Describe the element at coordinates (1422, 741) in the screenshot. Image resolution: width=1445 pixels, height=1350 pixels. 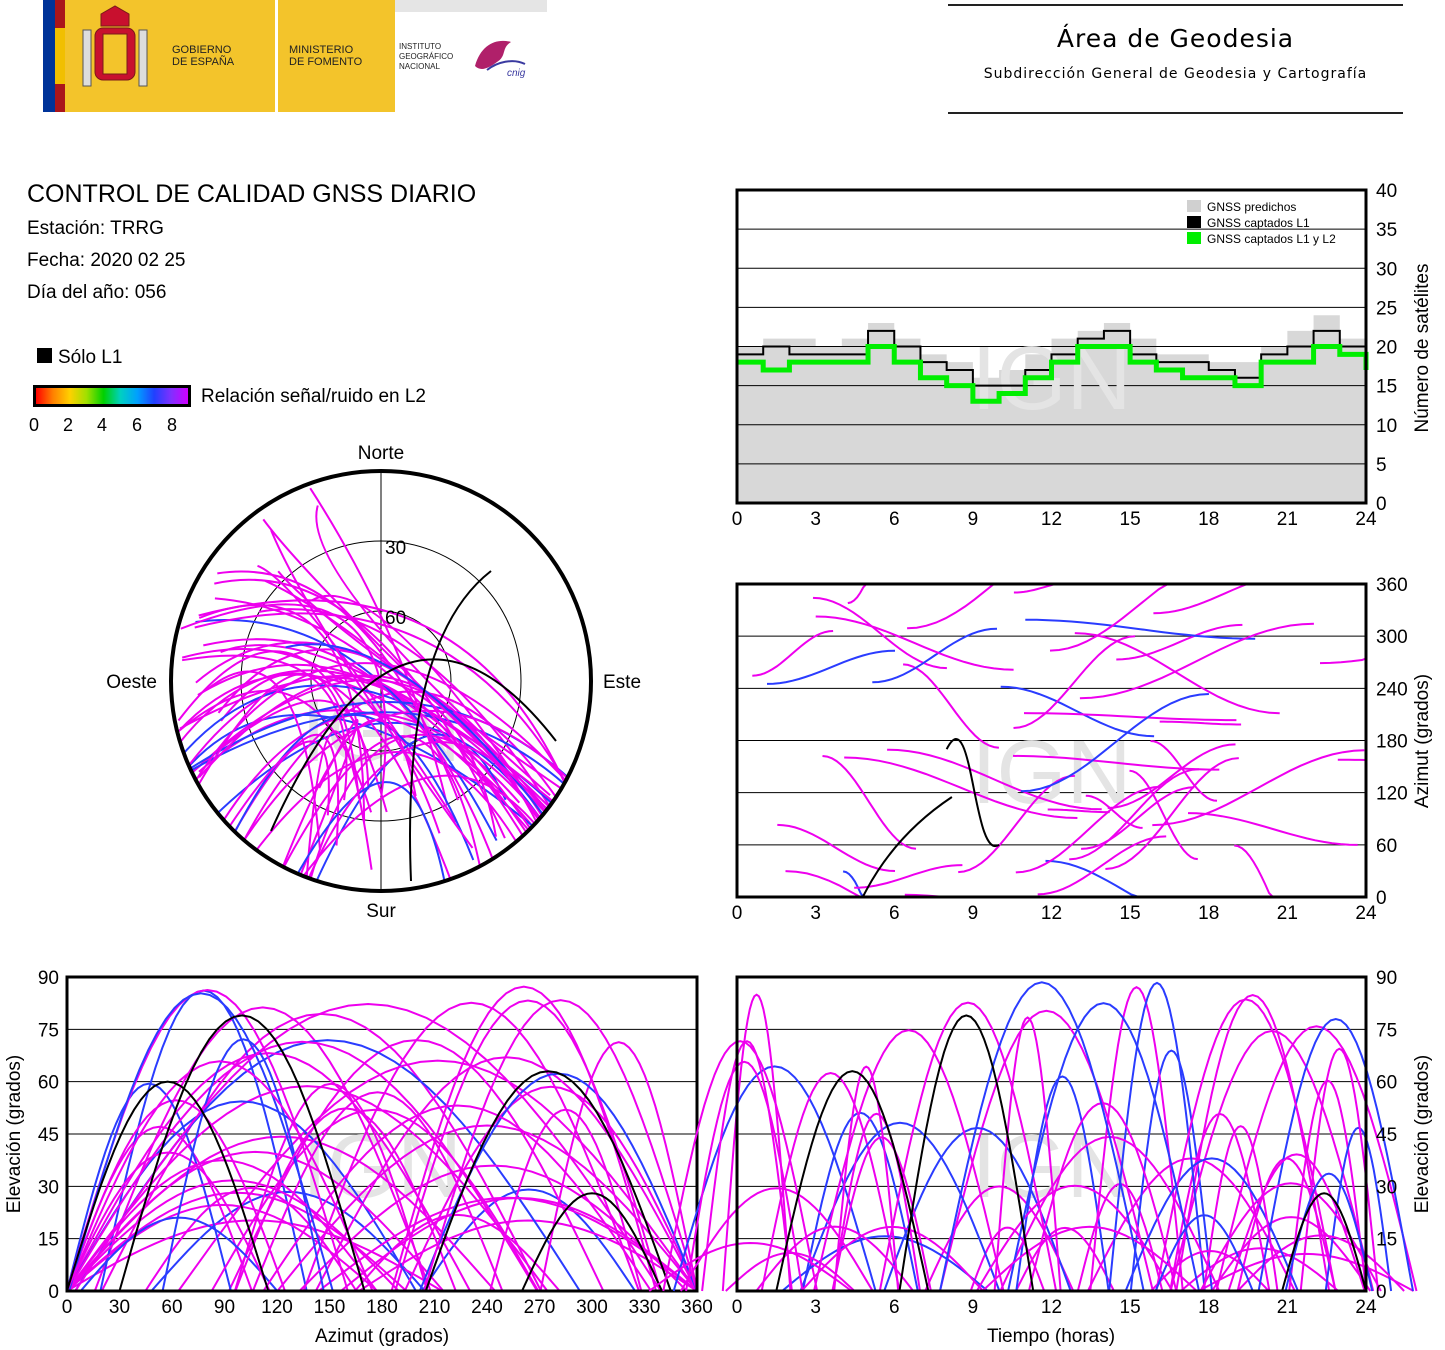
I see `y-axis-title: Azimut (grados)` at that location.